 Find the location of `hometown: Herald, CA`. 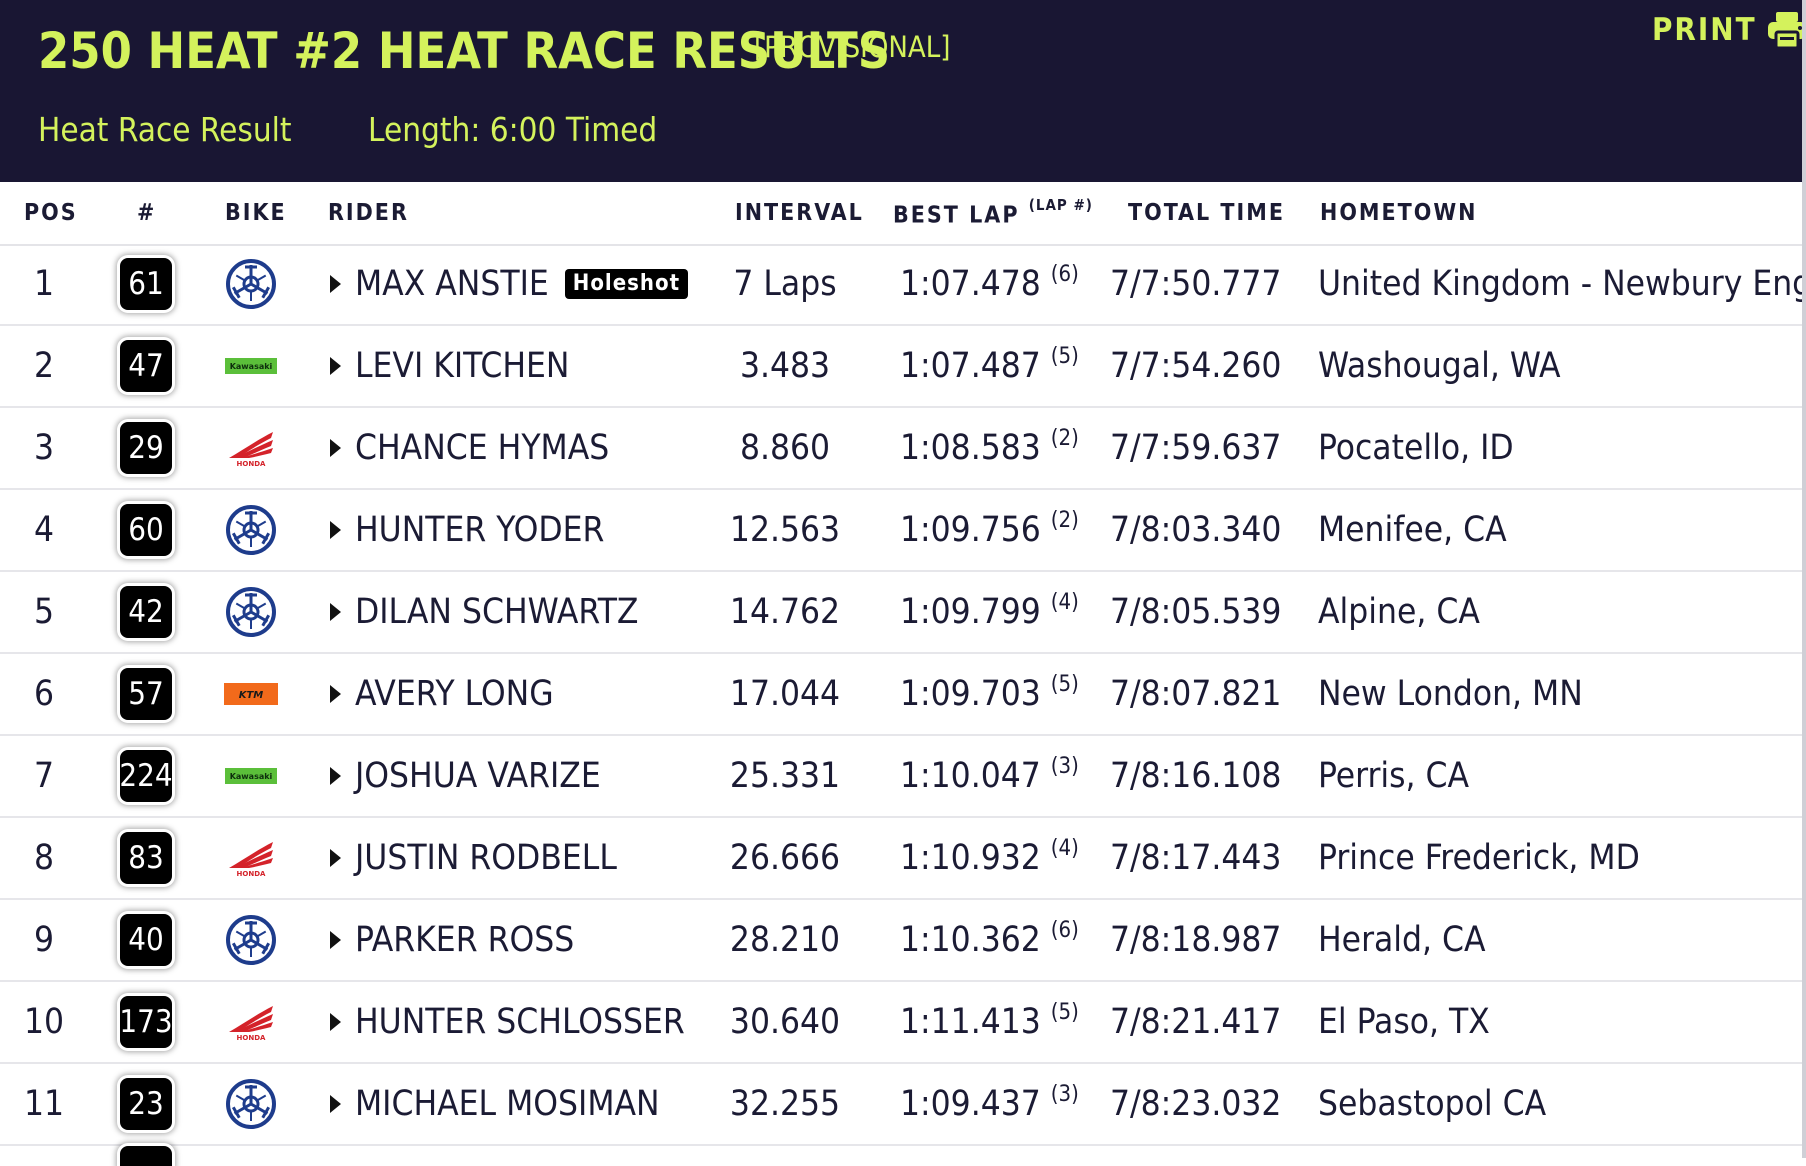

hometown: Herald, CA is located at coordinates (1402, 940).